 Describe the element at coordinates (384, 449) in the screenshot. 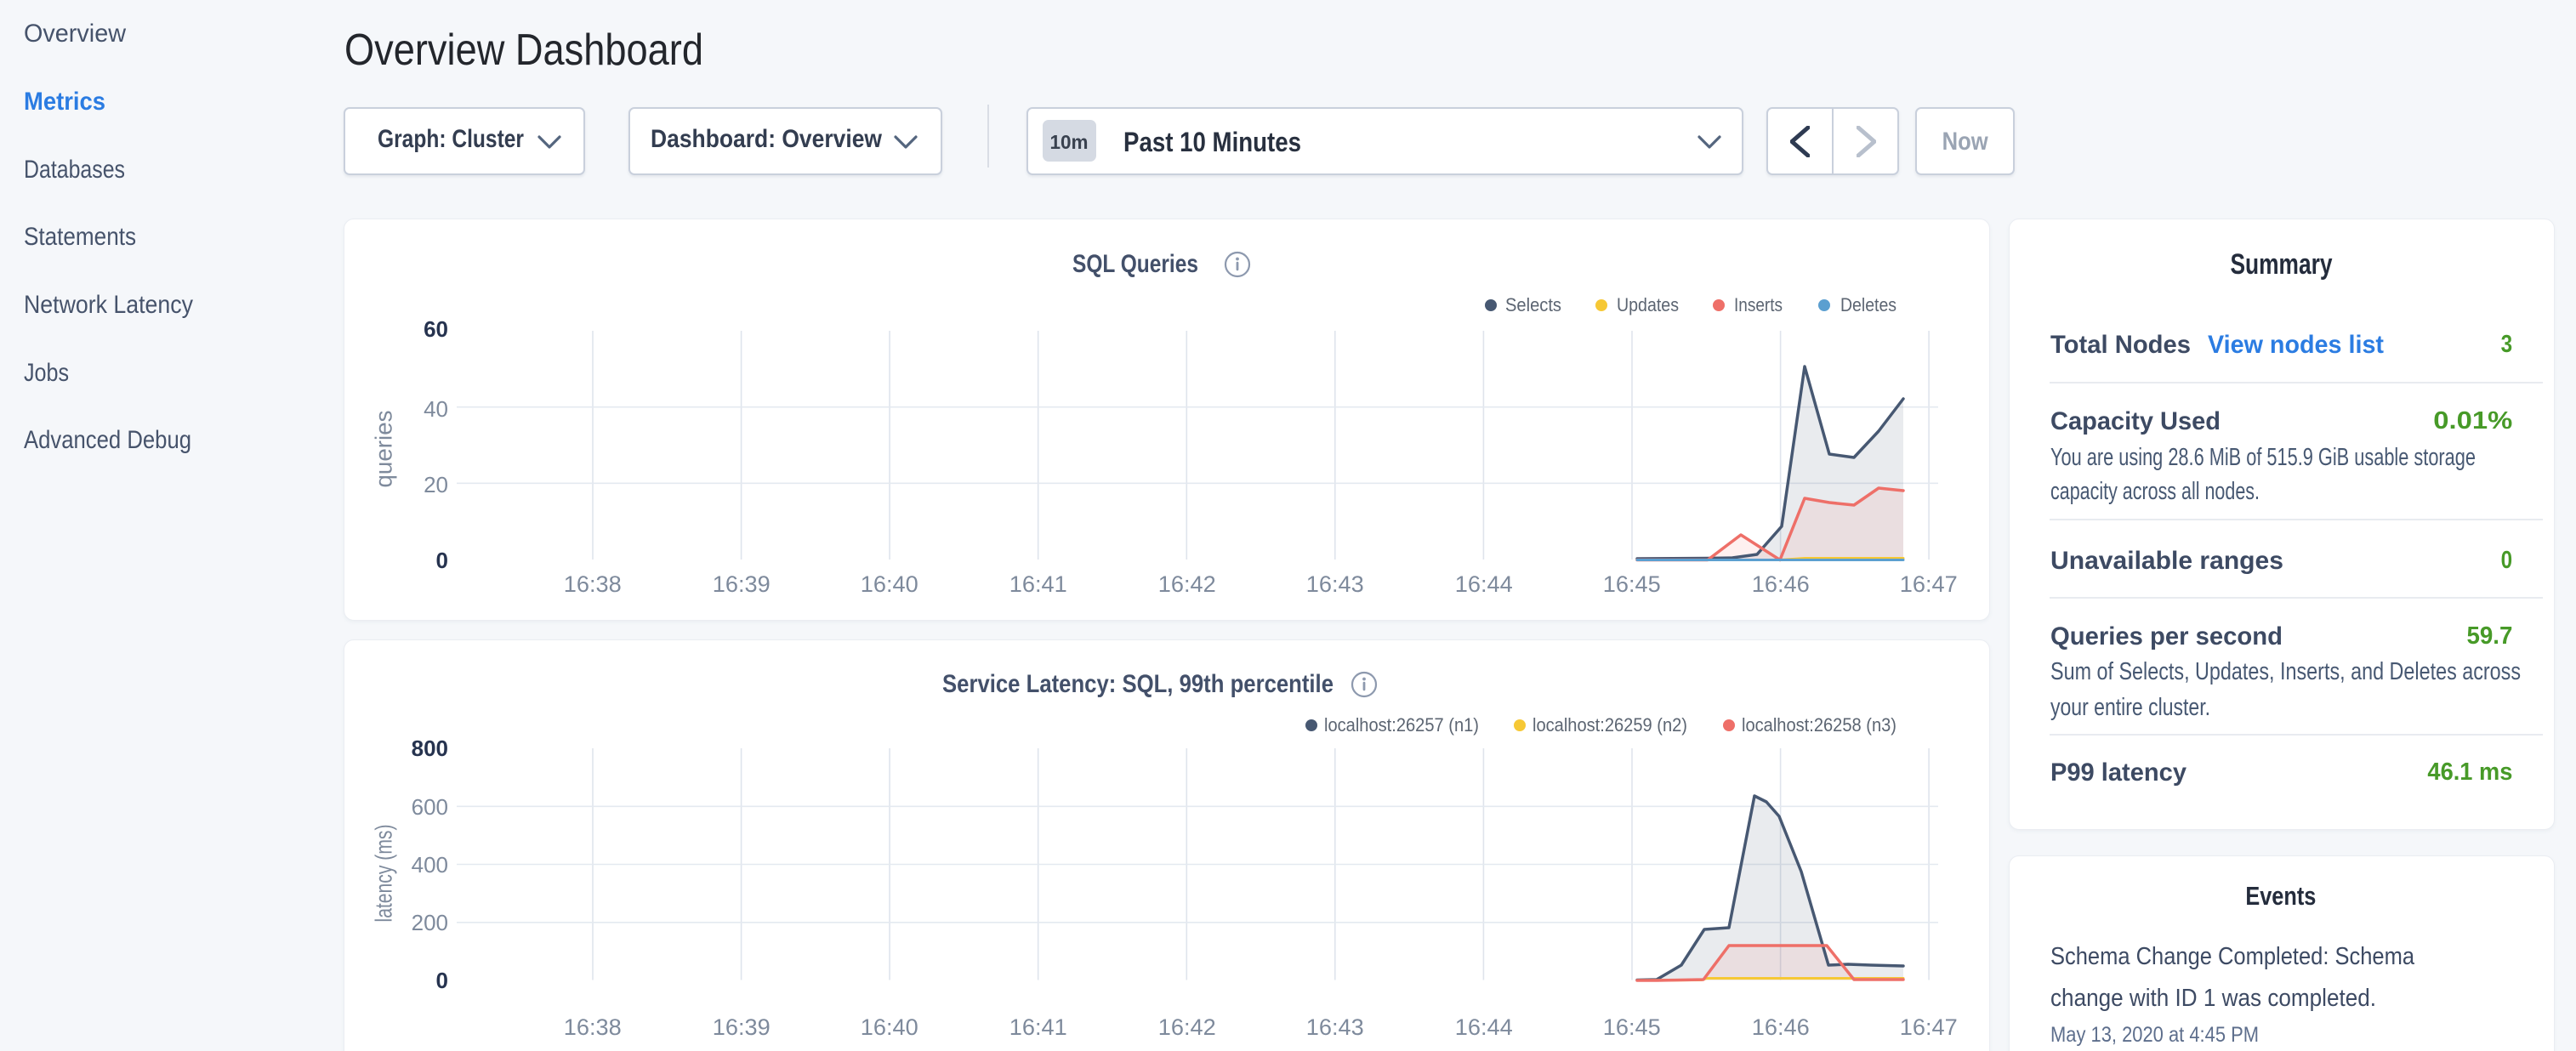

I see `svg-text: queries` at that location.